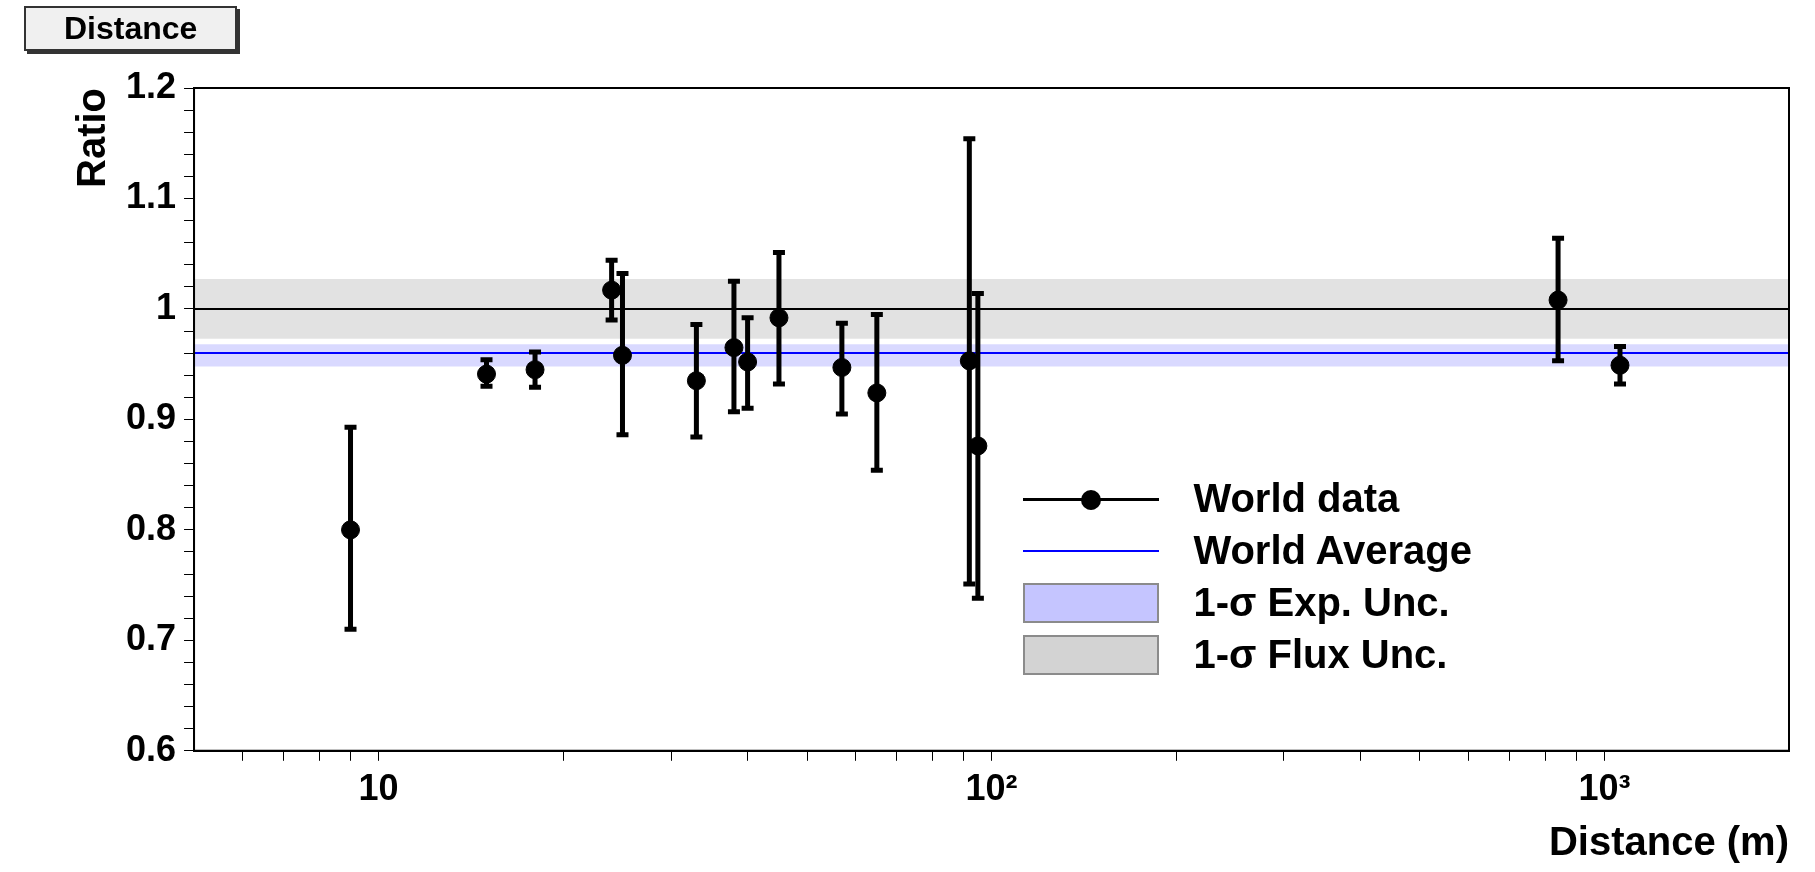 This screenshot has height=872, width=1815. Describe the element at coordinates (378, 788) in the screenshot. I see `x-tick-label: 10` at that location.